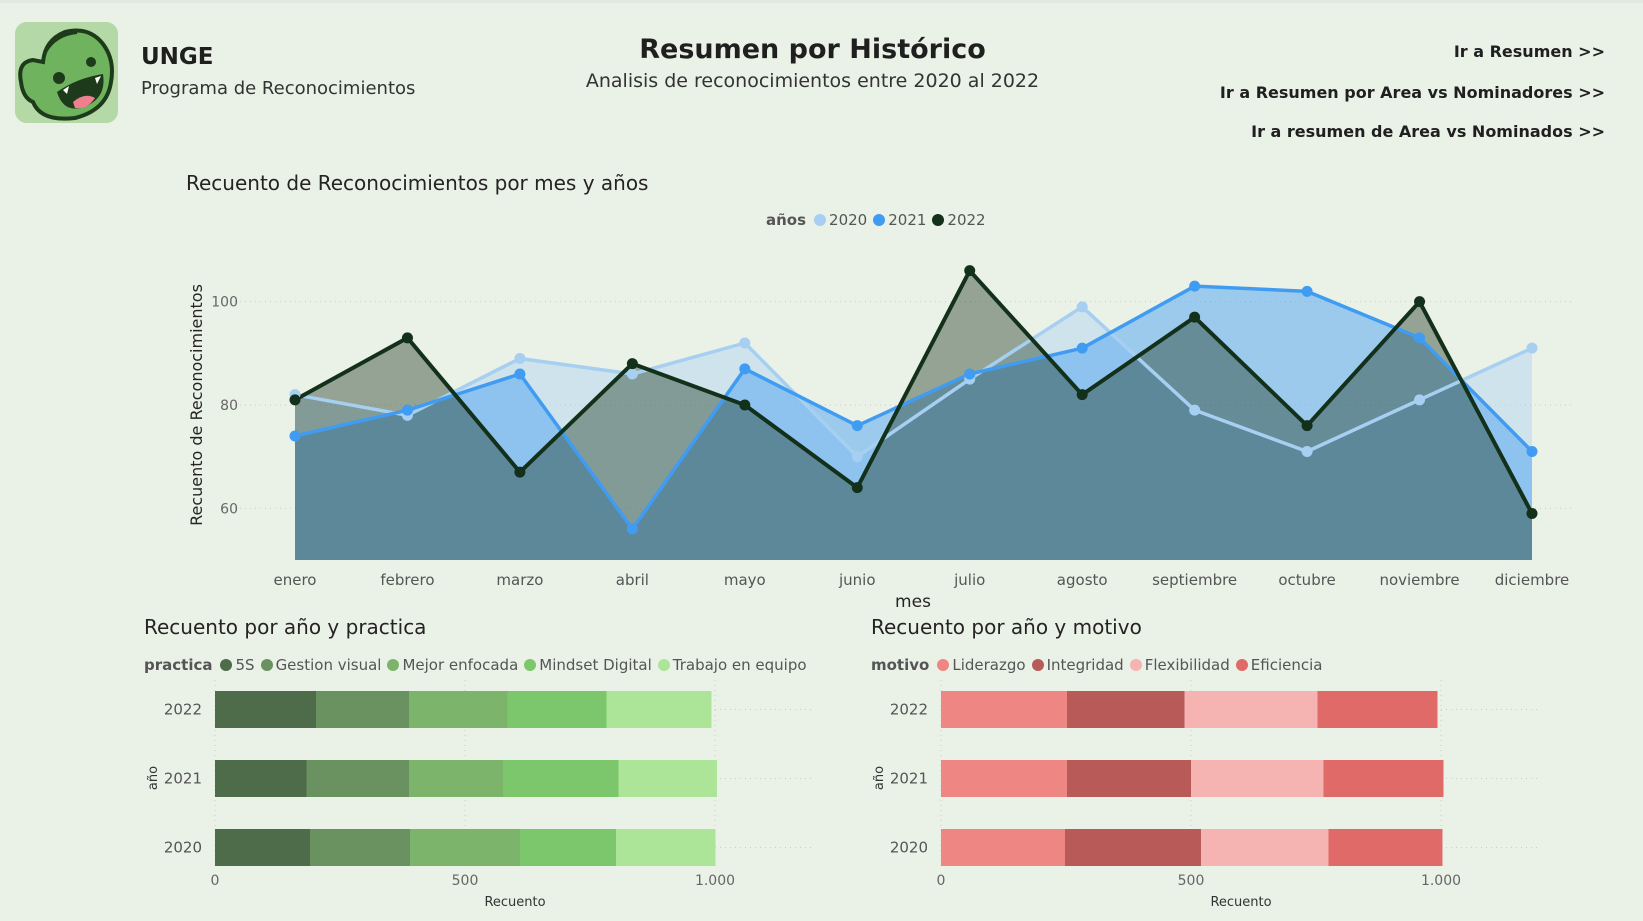 This screenshot has height=921, width=1643. Describe the element at coordinates (941, 881) in the screenshot. I see `x-tick-label: 0` at that location.